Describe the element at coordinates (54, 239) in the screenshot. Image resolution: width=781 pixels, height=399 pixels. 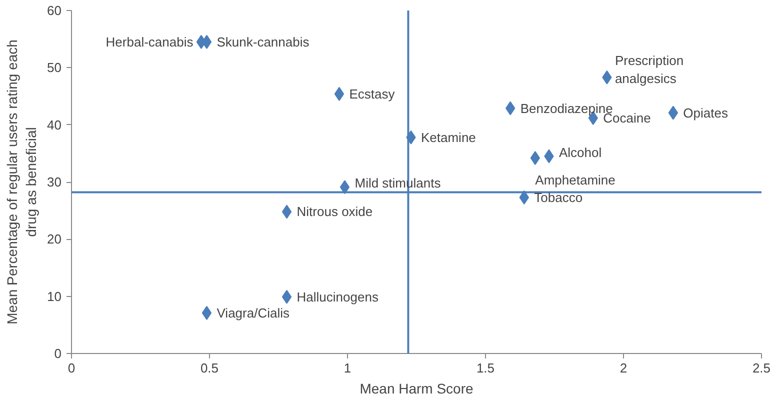
I see `y-tick-label: 20` at that location.